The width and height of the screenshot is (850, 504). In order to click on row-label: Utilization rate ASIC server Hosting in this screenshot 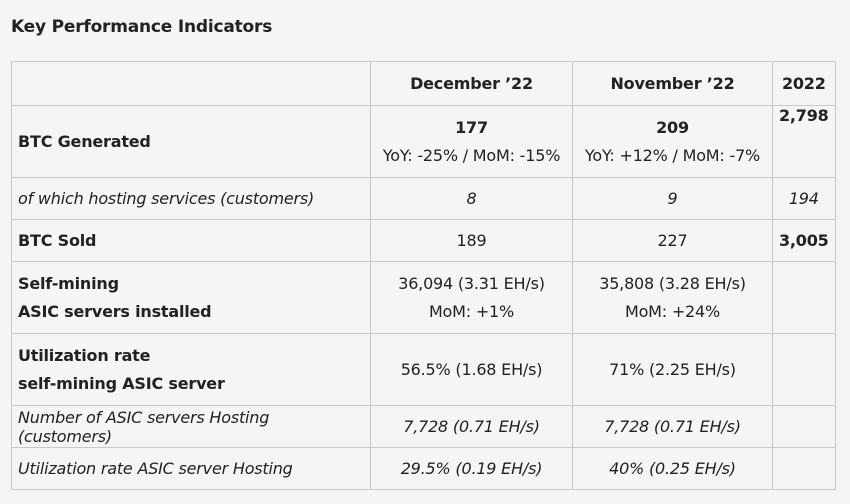, I will do `click(191, 468)`.